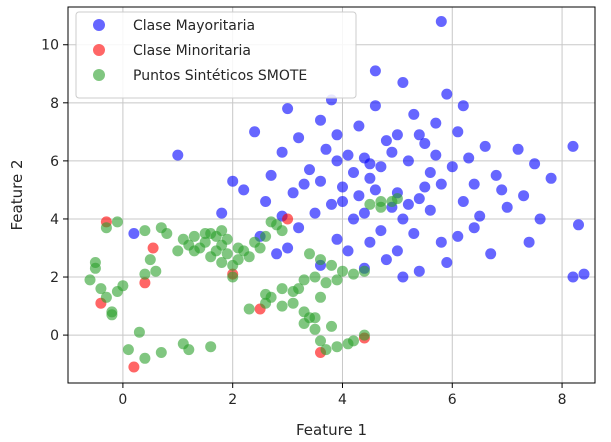 The image size is (611, 442). What do you see at coordinates (220, 76) in the screenshot?
I see `legend-label-smote: Puntos Sintéticos SMOTE` at bounding box center [220, 76].